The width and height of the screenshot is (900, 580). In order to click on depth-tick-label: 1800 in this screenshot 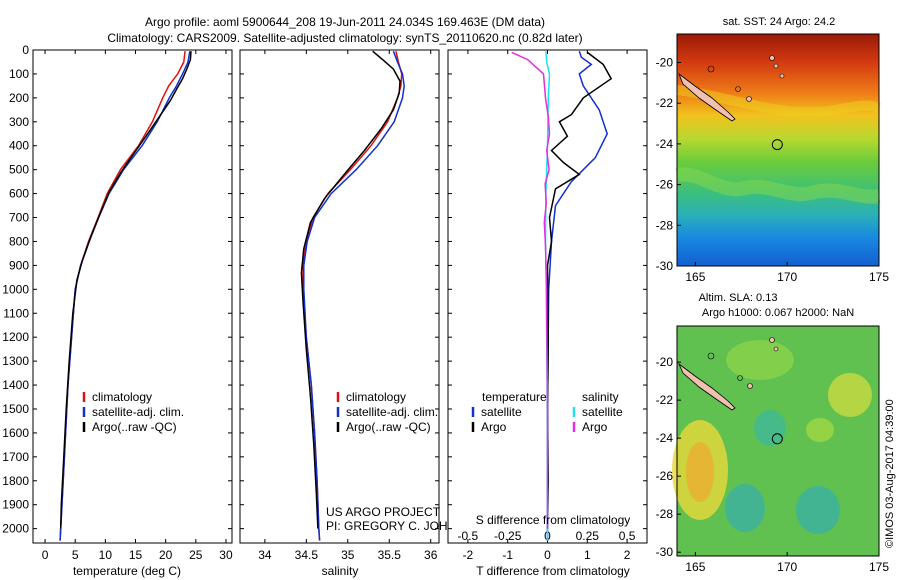, I will do `click(15, 481)`.